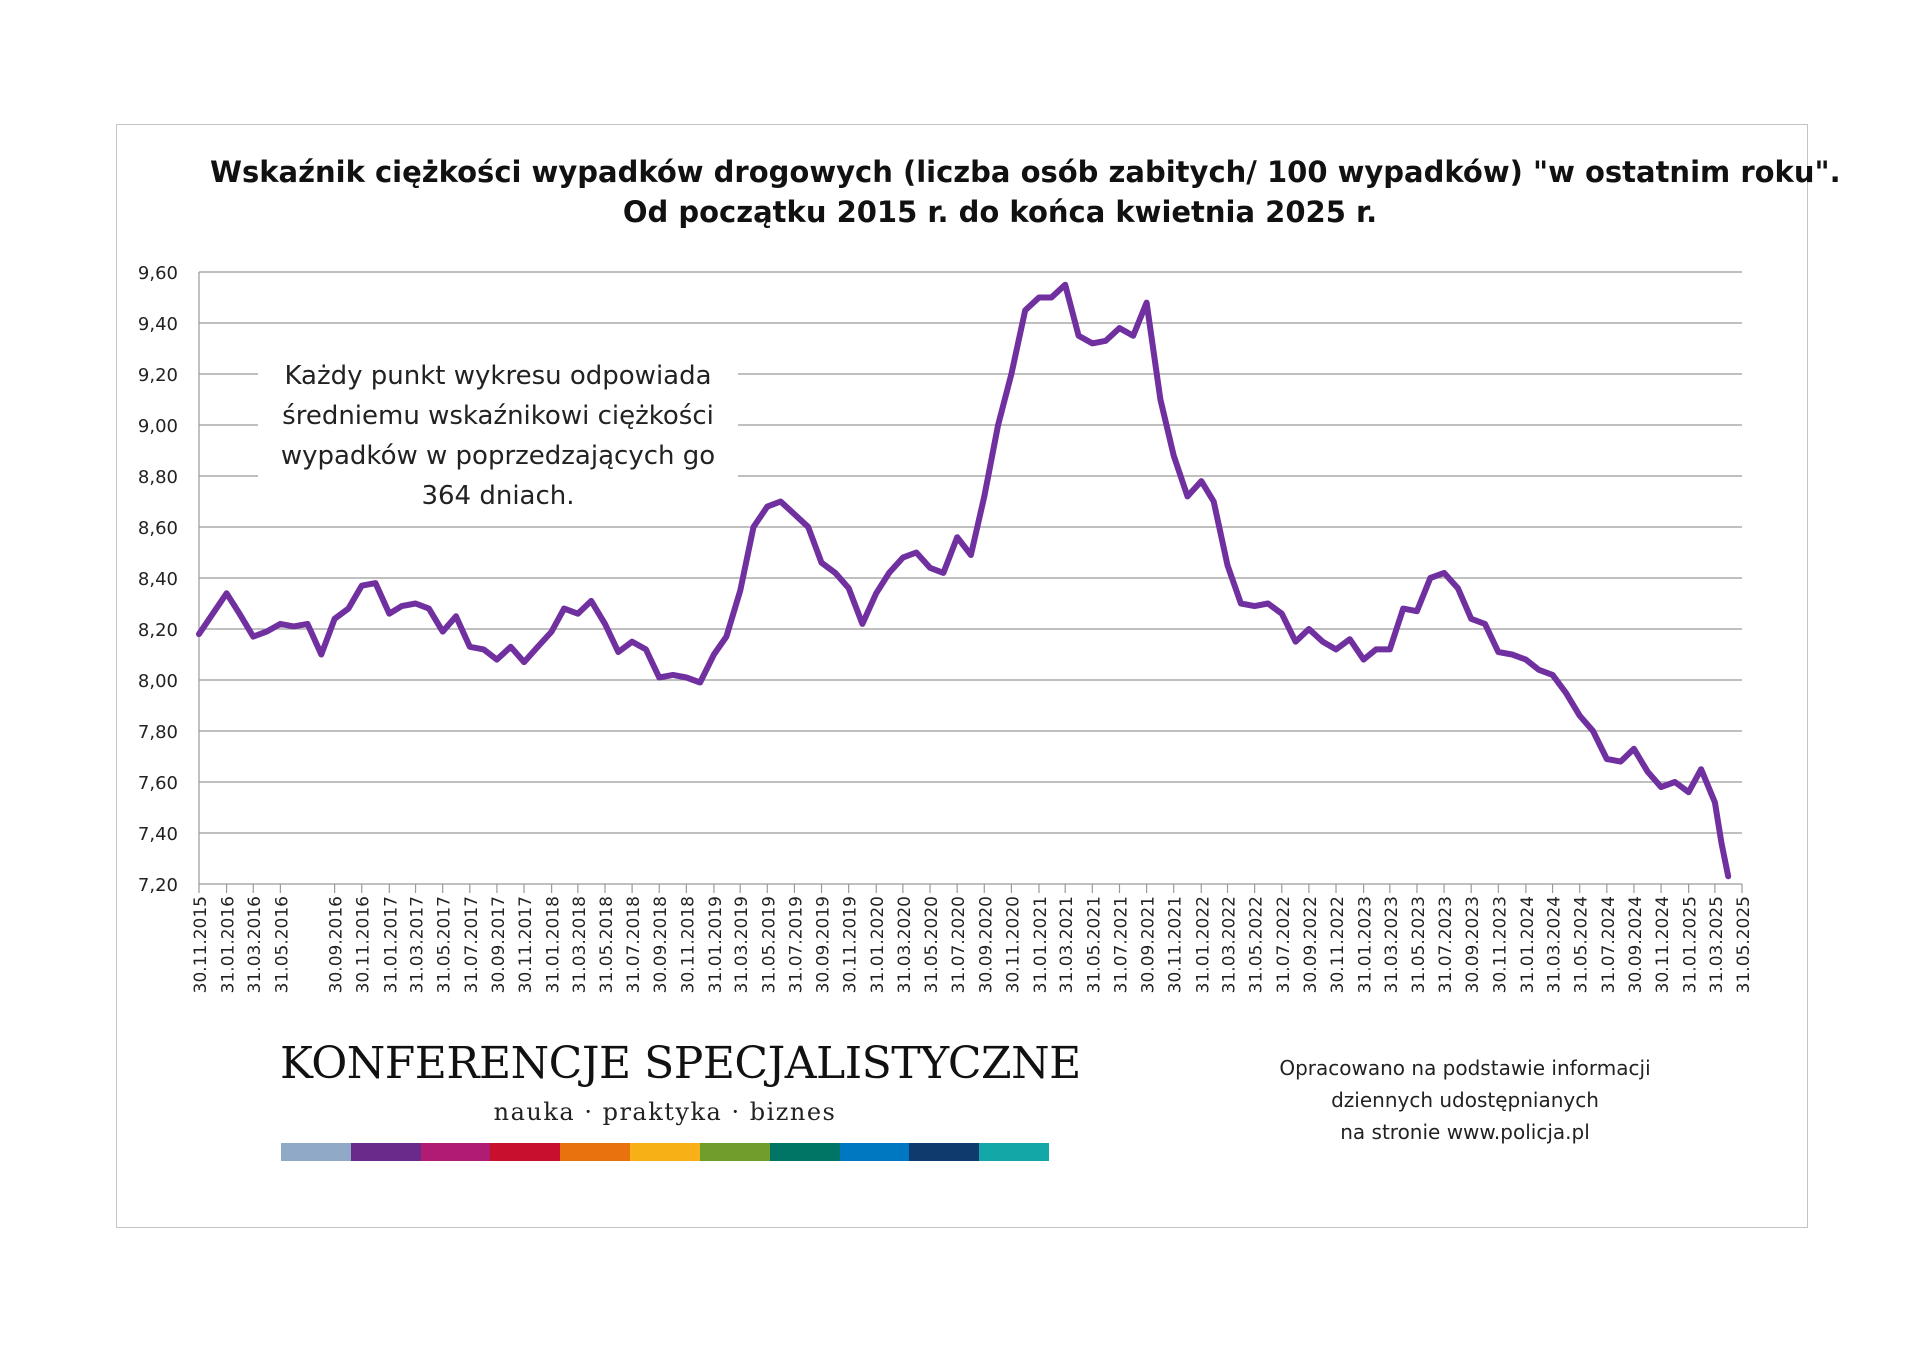  What do you see at coordinates (255, 944) in the screenshot?
I see `x-tick-label: 31.03.2016` at bounding box center [255, 944].